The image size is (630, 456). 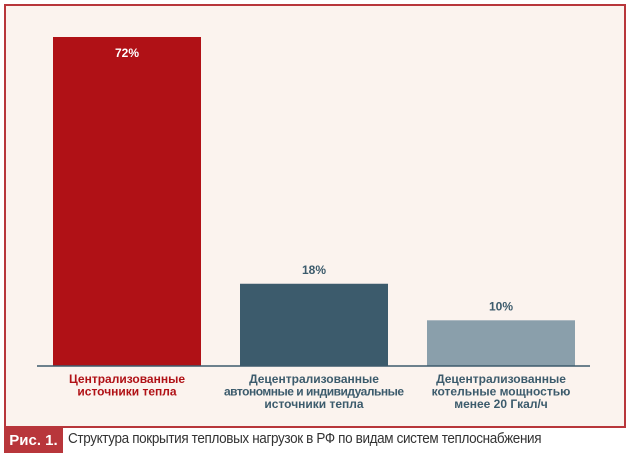 What do you see at coordinates (314, 270) in the screenshot?
I see `data-label: 18%` at bounding box center [314, 270].